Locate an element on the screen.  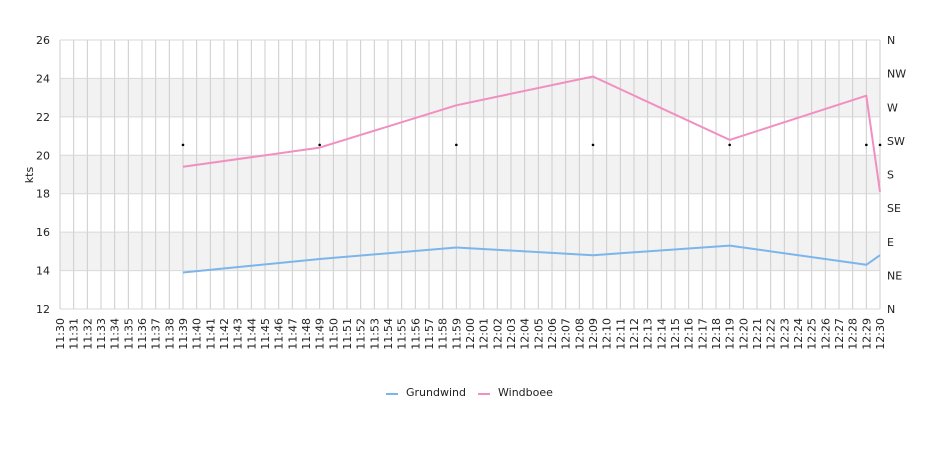
x-tick-label: 11:38 is located at coordinates (169, 334).